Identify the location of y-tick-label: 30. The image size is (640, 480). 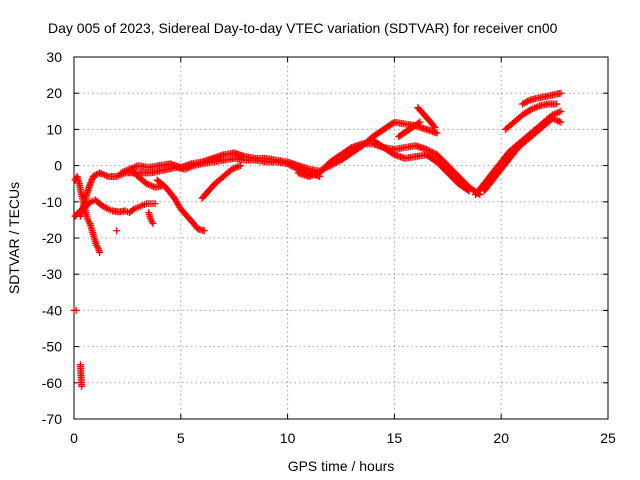
(54, 57).